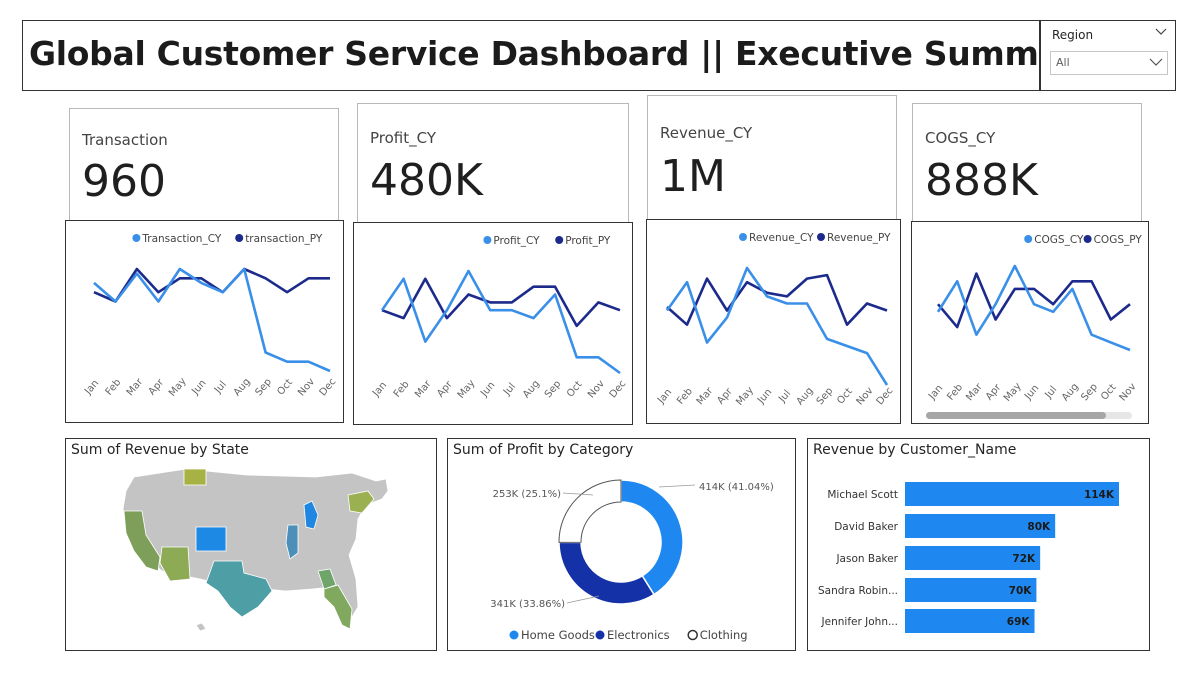 The width and height of the screenshot is (1200, 694). Describe the element at coordinates (706, 133) in the screenshot. I see `kpi-label: Revenue_CY` at that location.